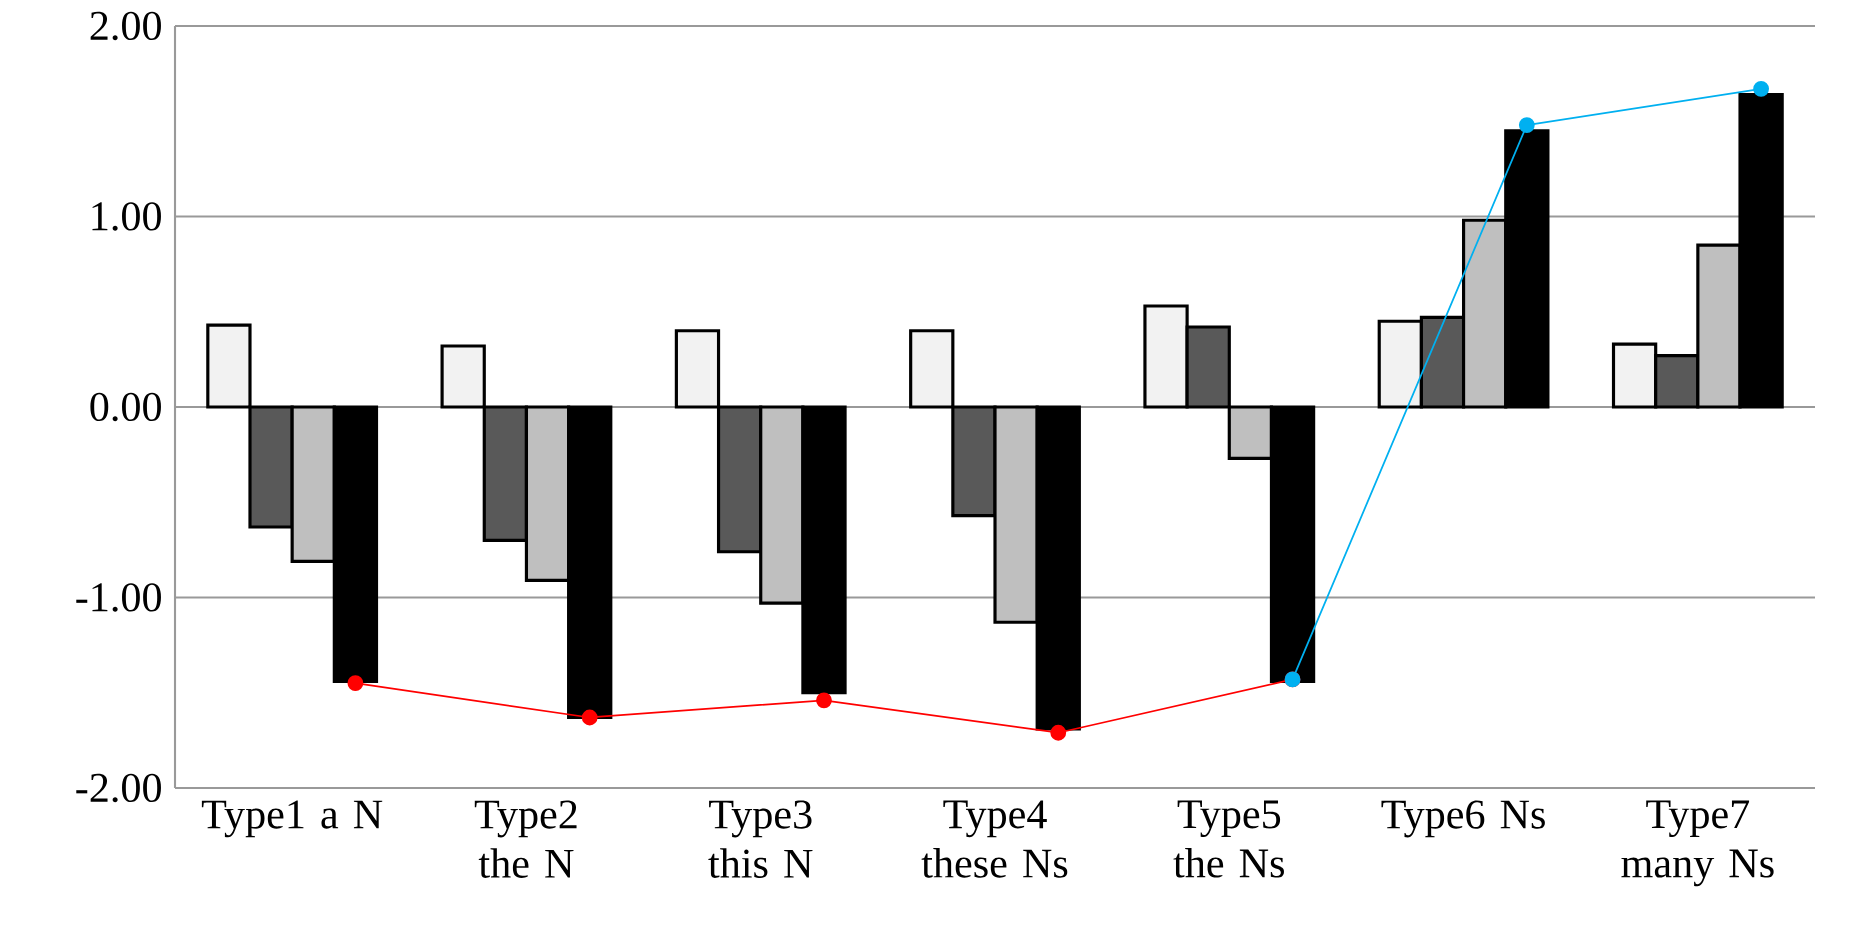 The height and width of the screenshot is (933, 1854). I want to click on x-tick-label: Type7 many Ns, so click(1697, 843).